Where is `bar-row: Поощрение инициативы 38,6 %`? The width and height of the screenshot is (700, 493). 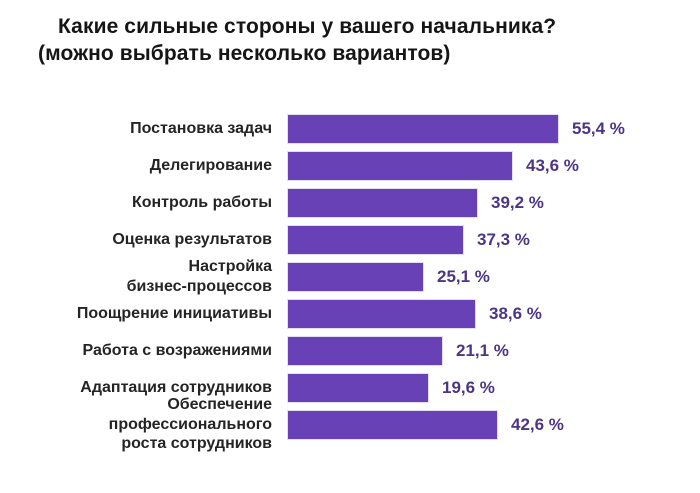
bar-row: Поощрение инициативы 38,6 % is located at coordinates (350, 313).